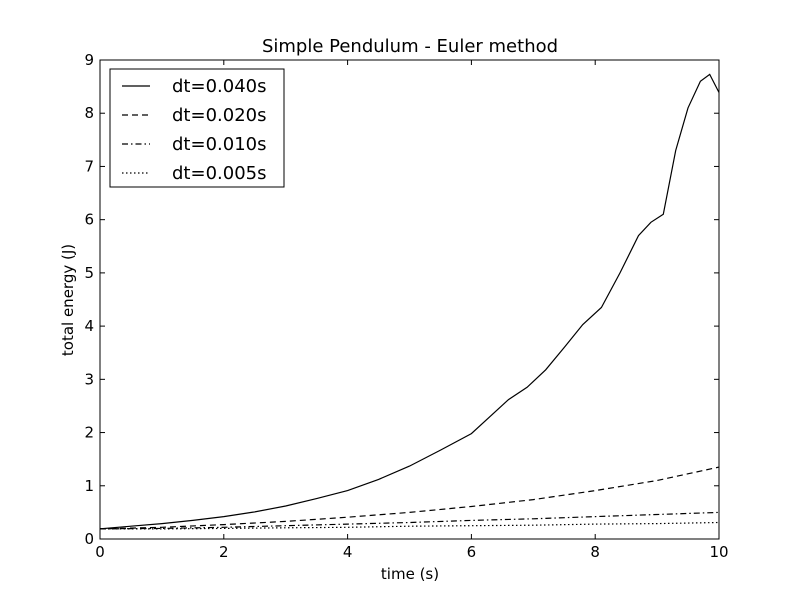  Describe the element at coordinates (410, 574) in the screenshot. I see `x-axis-label: time (s)` at that location.